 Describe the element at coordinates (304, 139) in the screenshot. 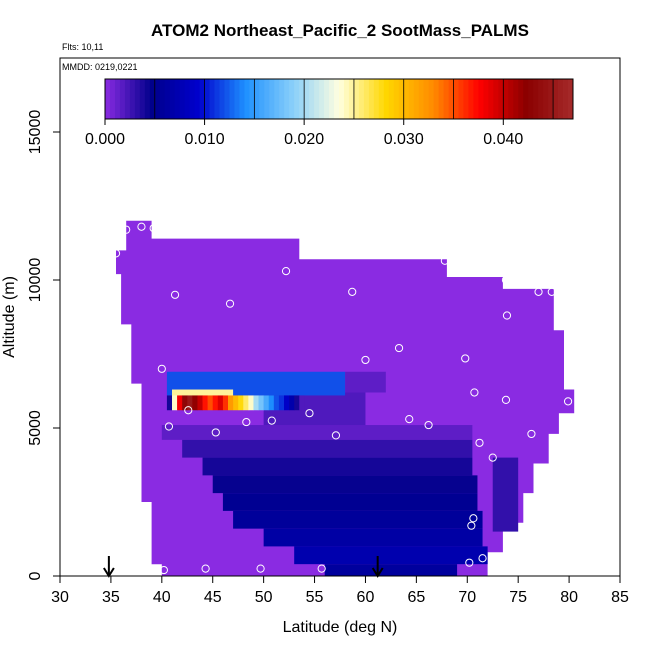

I see `colorbar-tick-label: 0.020` at that location.